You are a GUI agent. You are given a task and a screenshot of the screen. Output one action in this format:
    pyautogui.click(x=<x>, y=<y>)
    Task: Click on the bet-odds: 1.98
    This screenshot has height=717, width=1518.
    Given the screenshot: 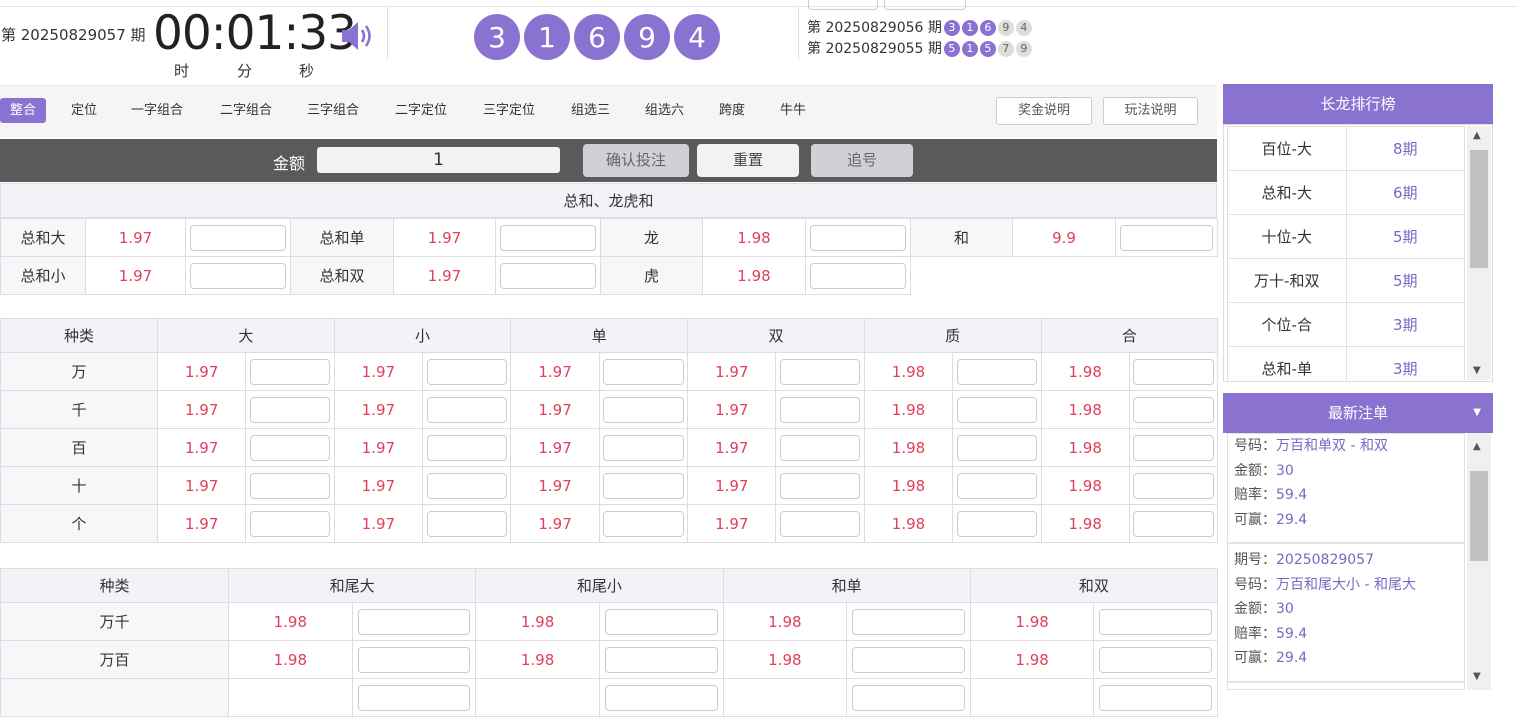 What is the action you would take?
    pyautogui.click(x=1032, y=659)
    